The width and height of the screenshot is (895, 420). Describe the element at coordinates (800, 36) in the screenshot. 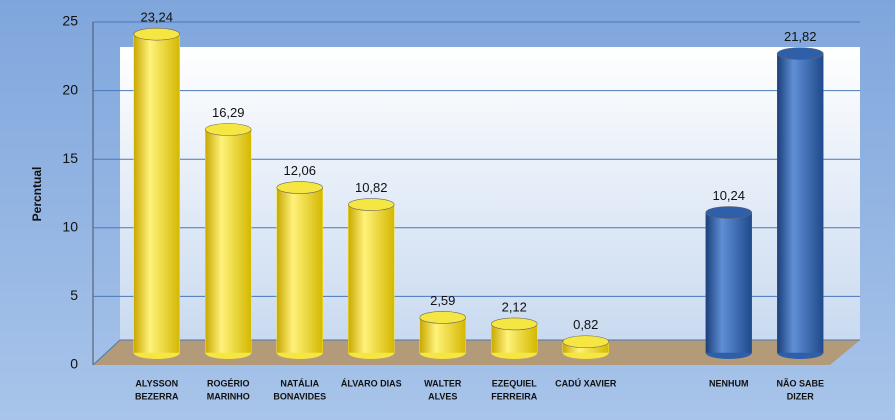

I see `value-label: 21,82` at that location.